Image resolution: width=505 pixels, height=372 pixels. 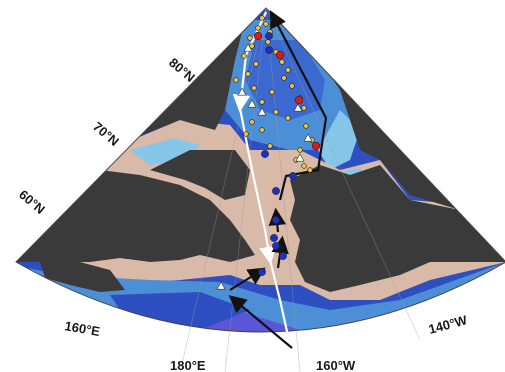 I want to click on label-lat-80: 80°N, so click(x=182, y=70).